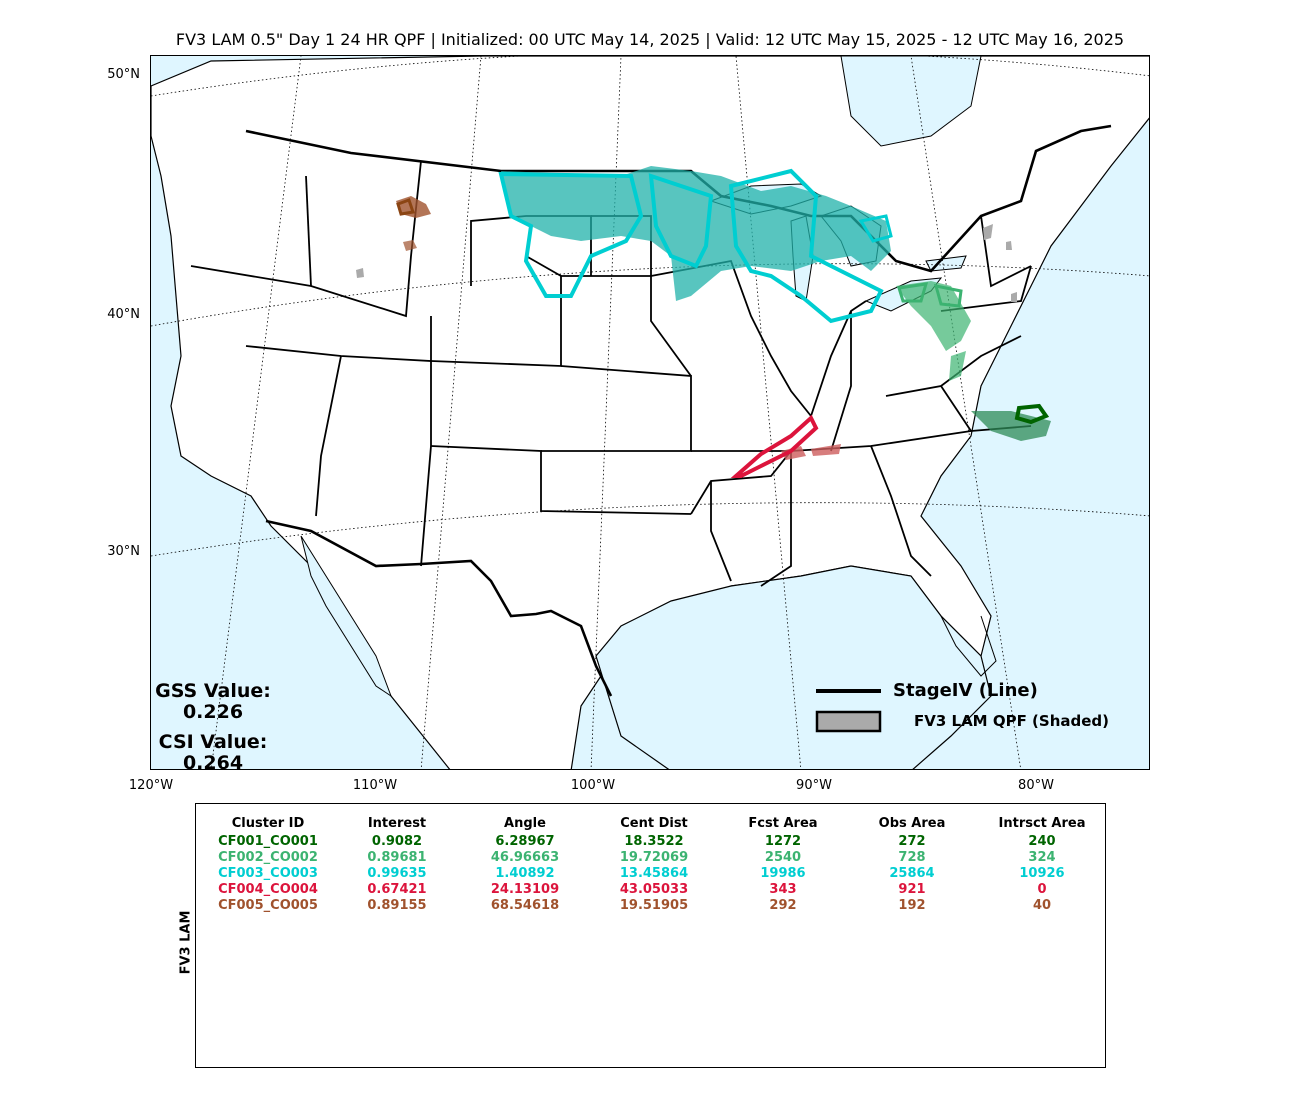 The image size is (1300, 1100). What do you see at coordinates (213, 712) in the screenshot?
I see `gss-value: 0.226` at bounding box center [213, 712].